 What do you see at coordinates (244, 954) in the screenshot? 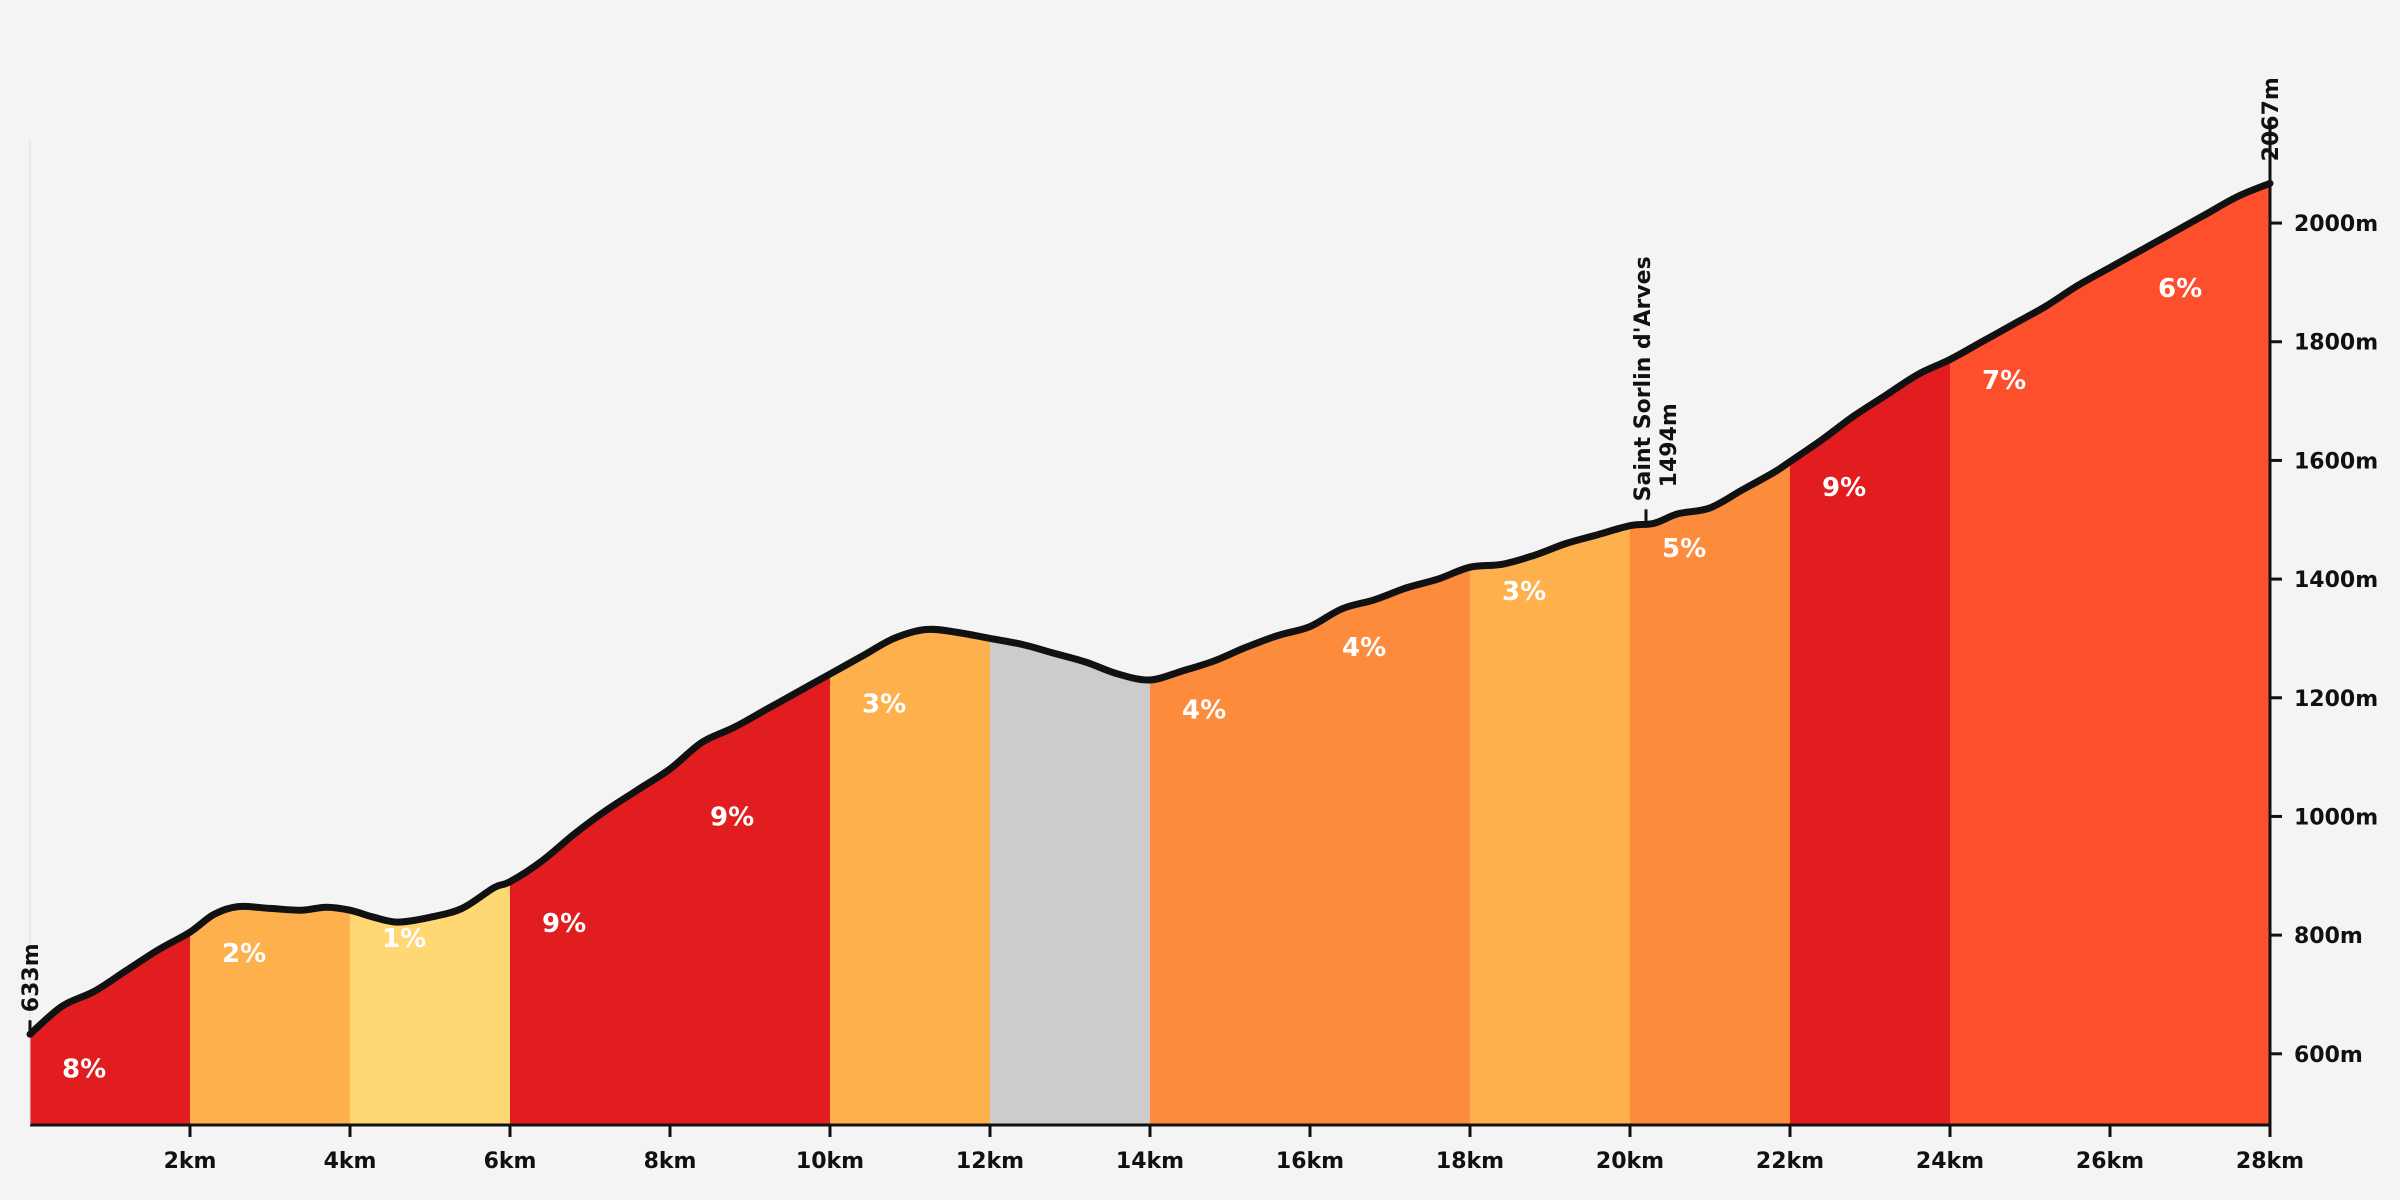
I see `gradient-label: 2%` at bounding box center [244, 954].